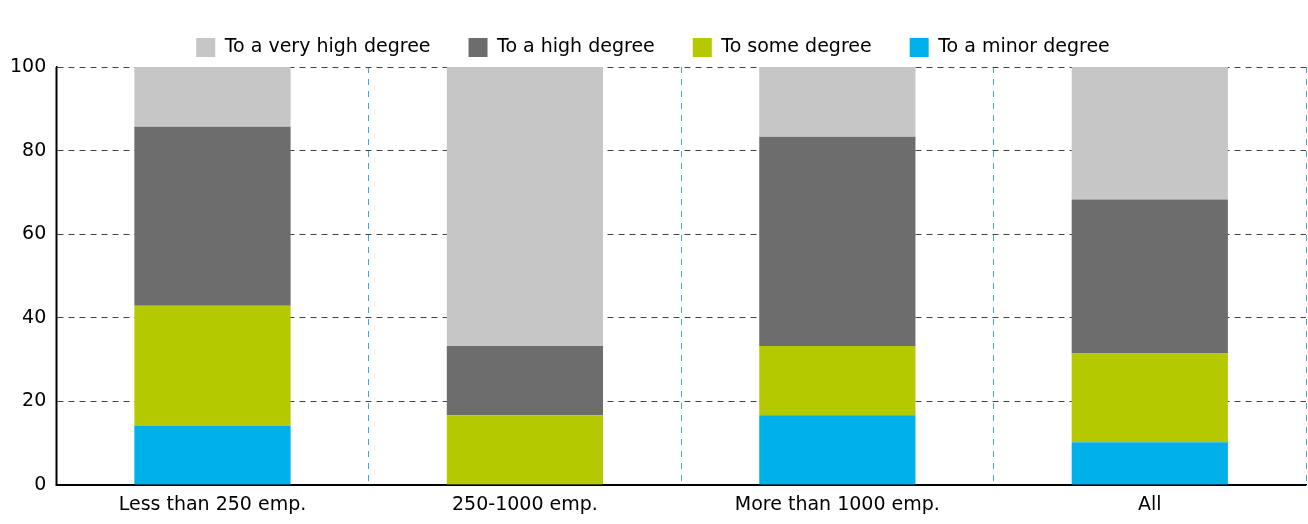 Image resolution: width=1308 pixels, height=524 pixels. I want to click on y-tick-label: 40, so click(34, 315).